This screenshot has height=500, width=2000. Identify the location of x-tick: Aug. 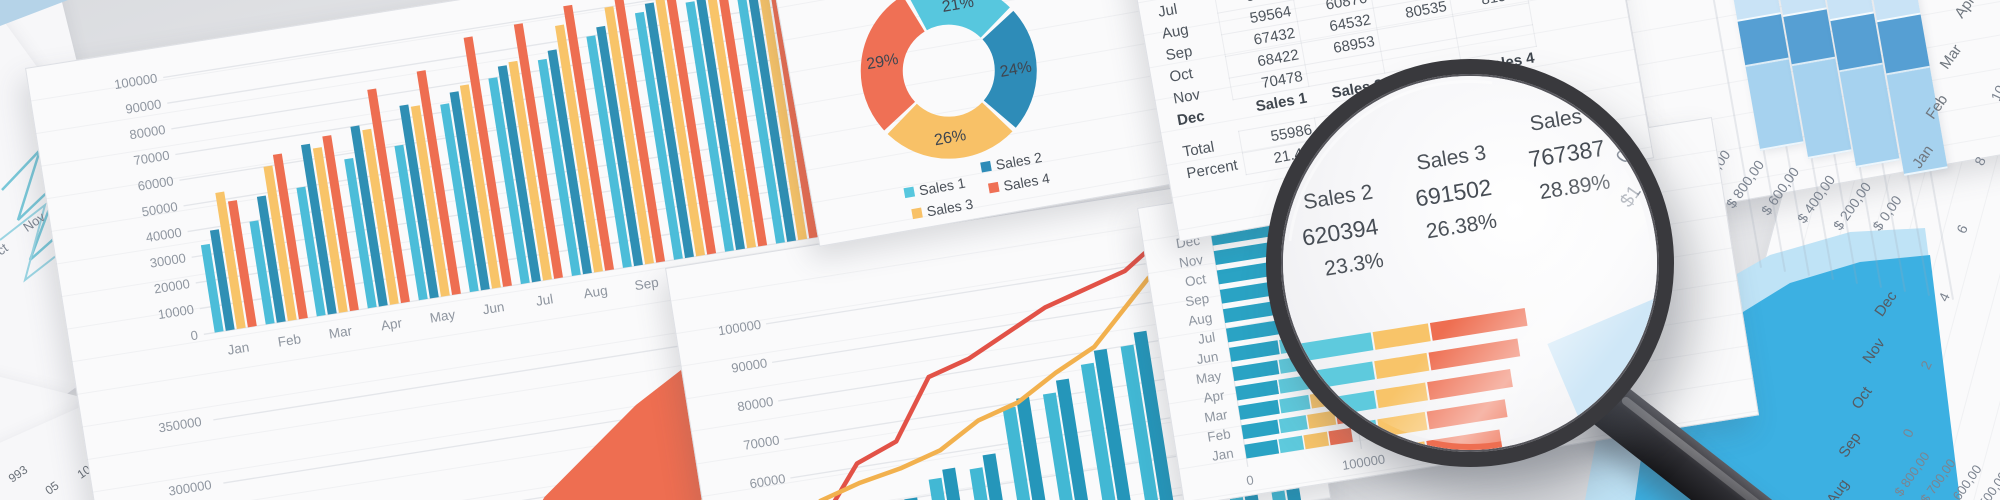
(596, 292).